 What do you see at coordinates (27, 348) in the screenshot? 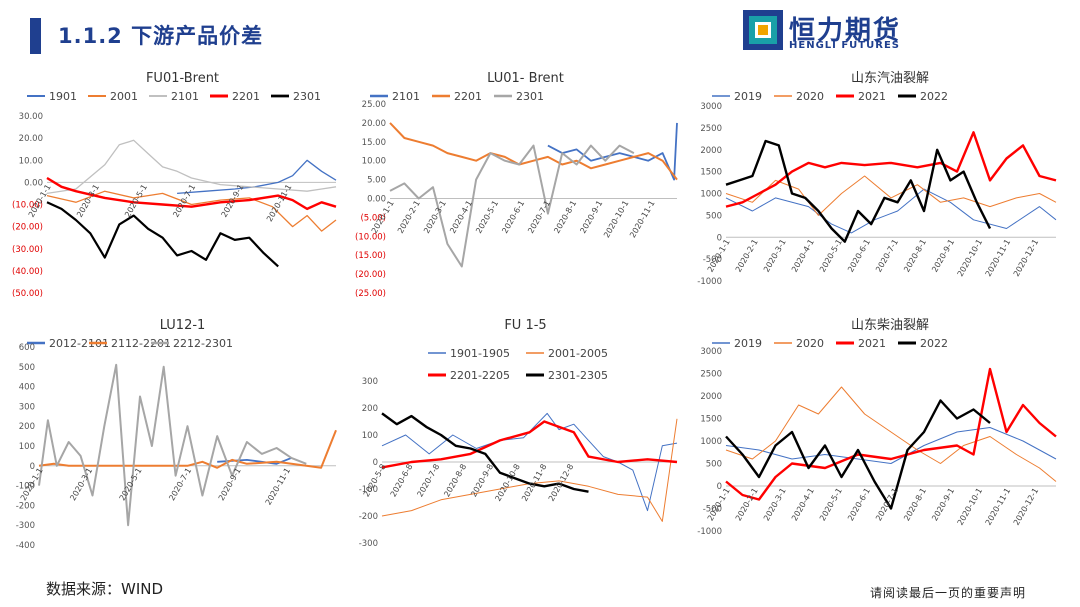
I see `y-tick-label: 600` at bounding box center [27, 348].